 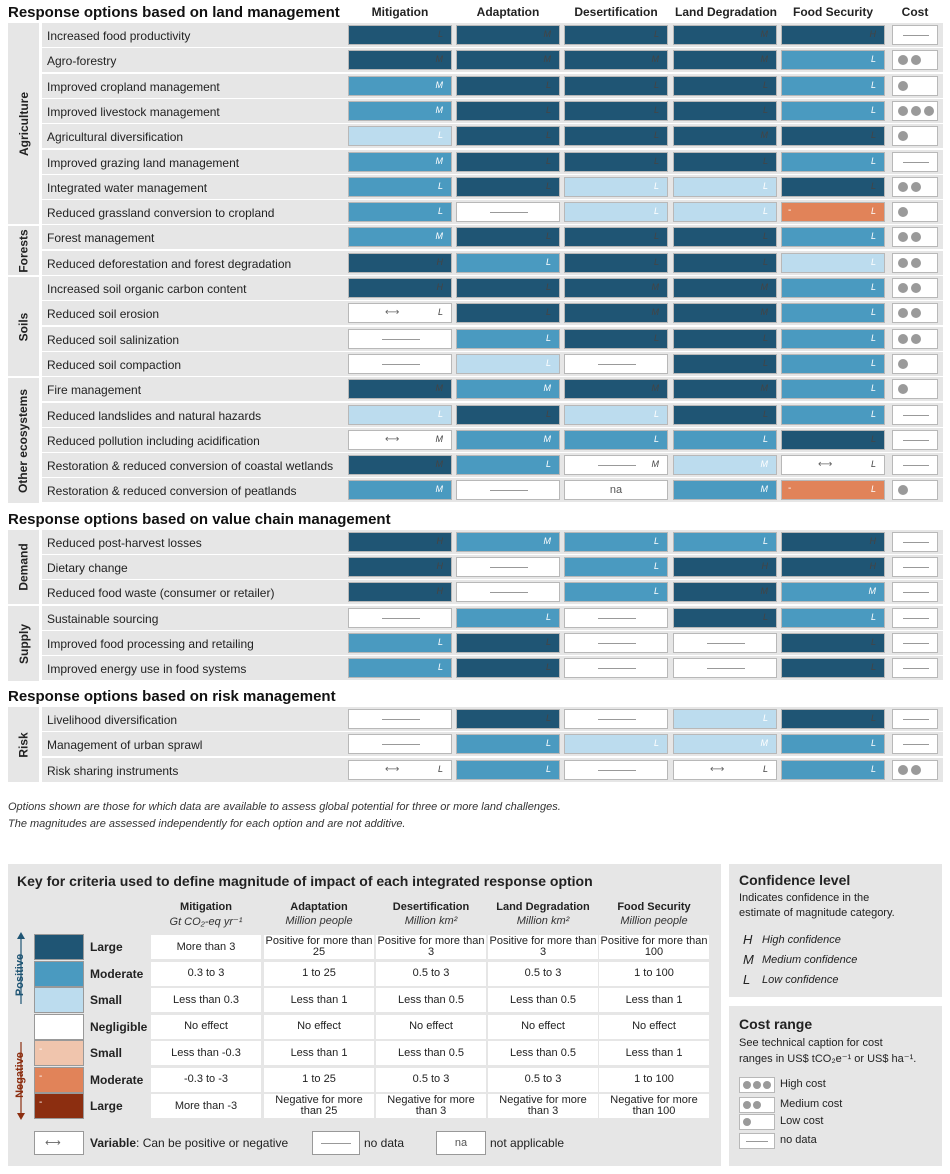 I want to click on impact-cell-food-security: M, so click(x=833, y=592).